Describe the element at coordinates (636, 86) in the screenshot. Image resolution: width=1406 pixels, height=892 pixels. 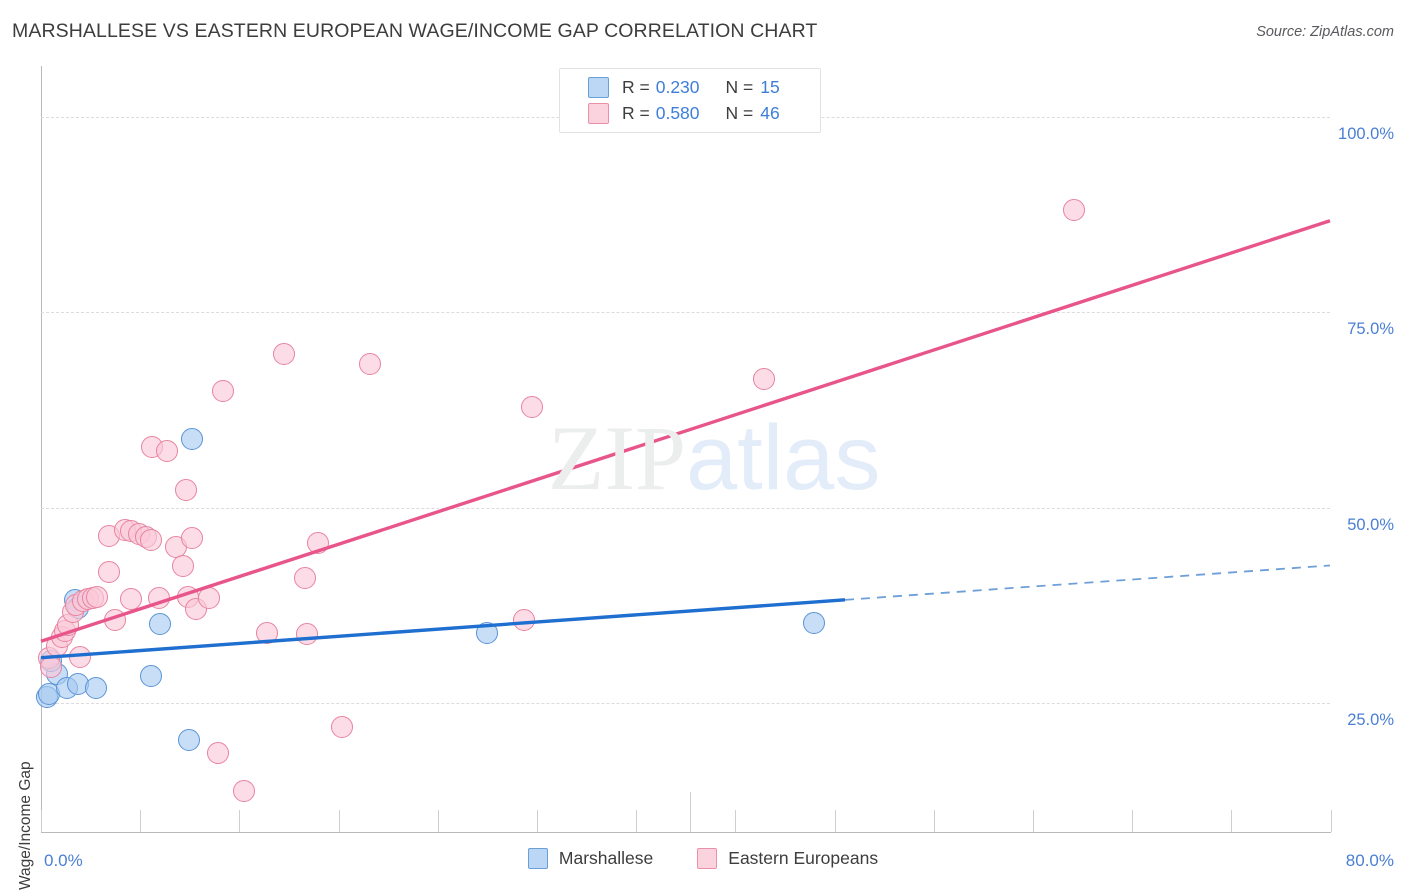
I see `legend-r-label-1: R =` at that location.